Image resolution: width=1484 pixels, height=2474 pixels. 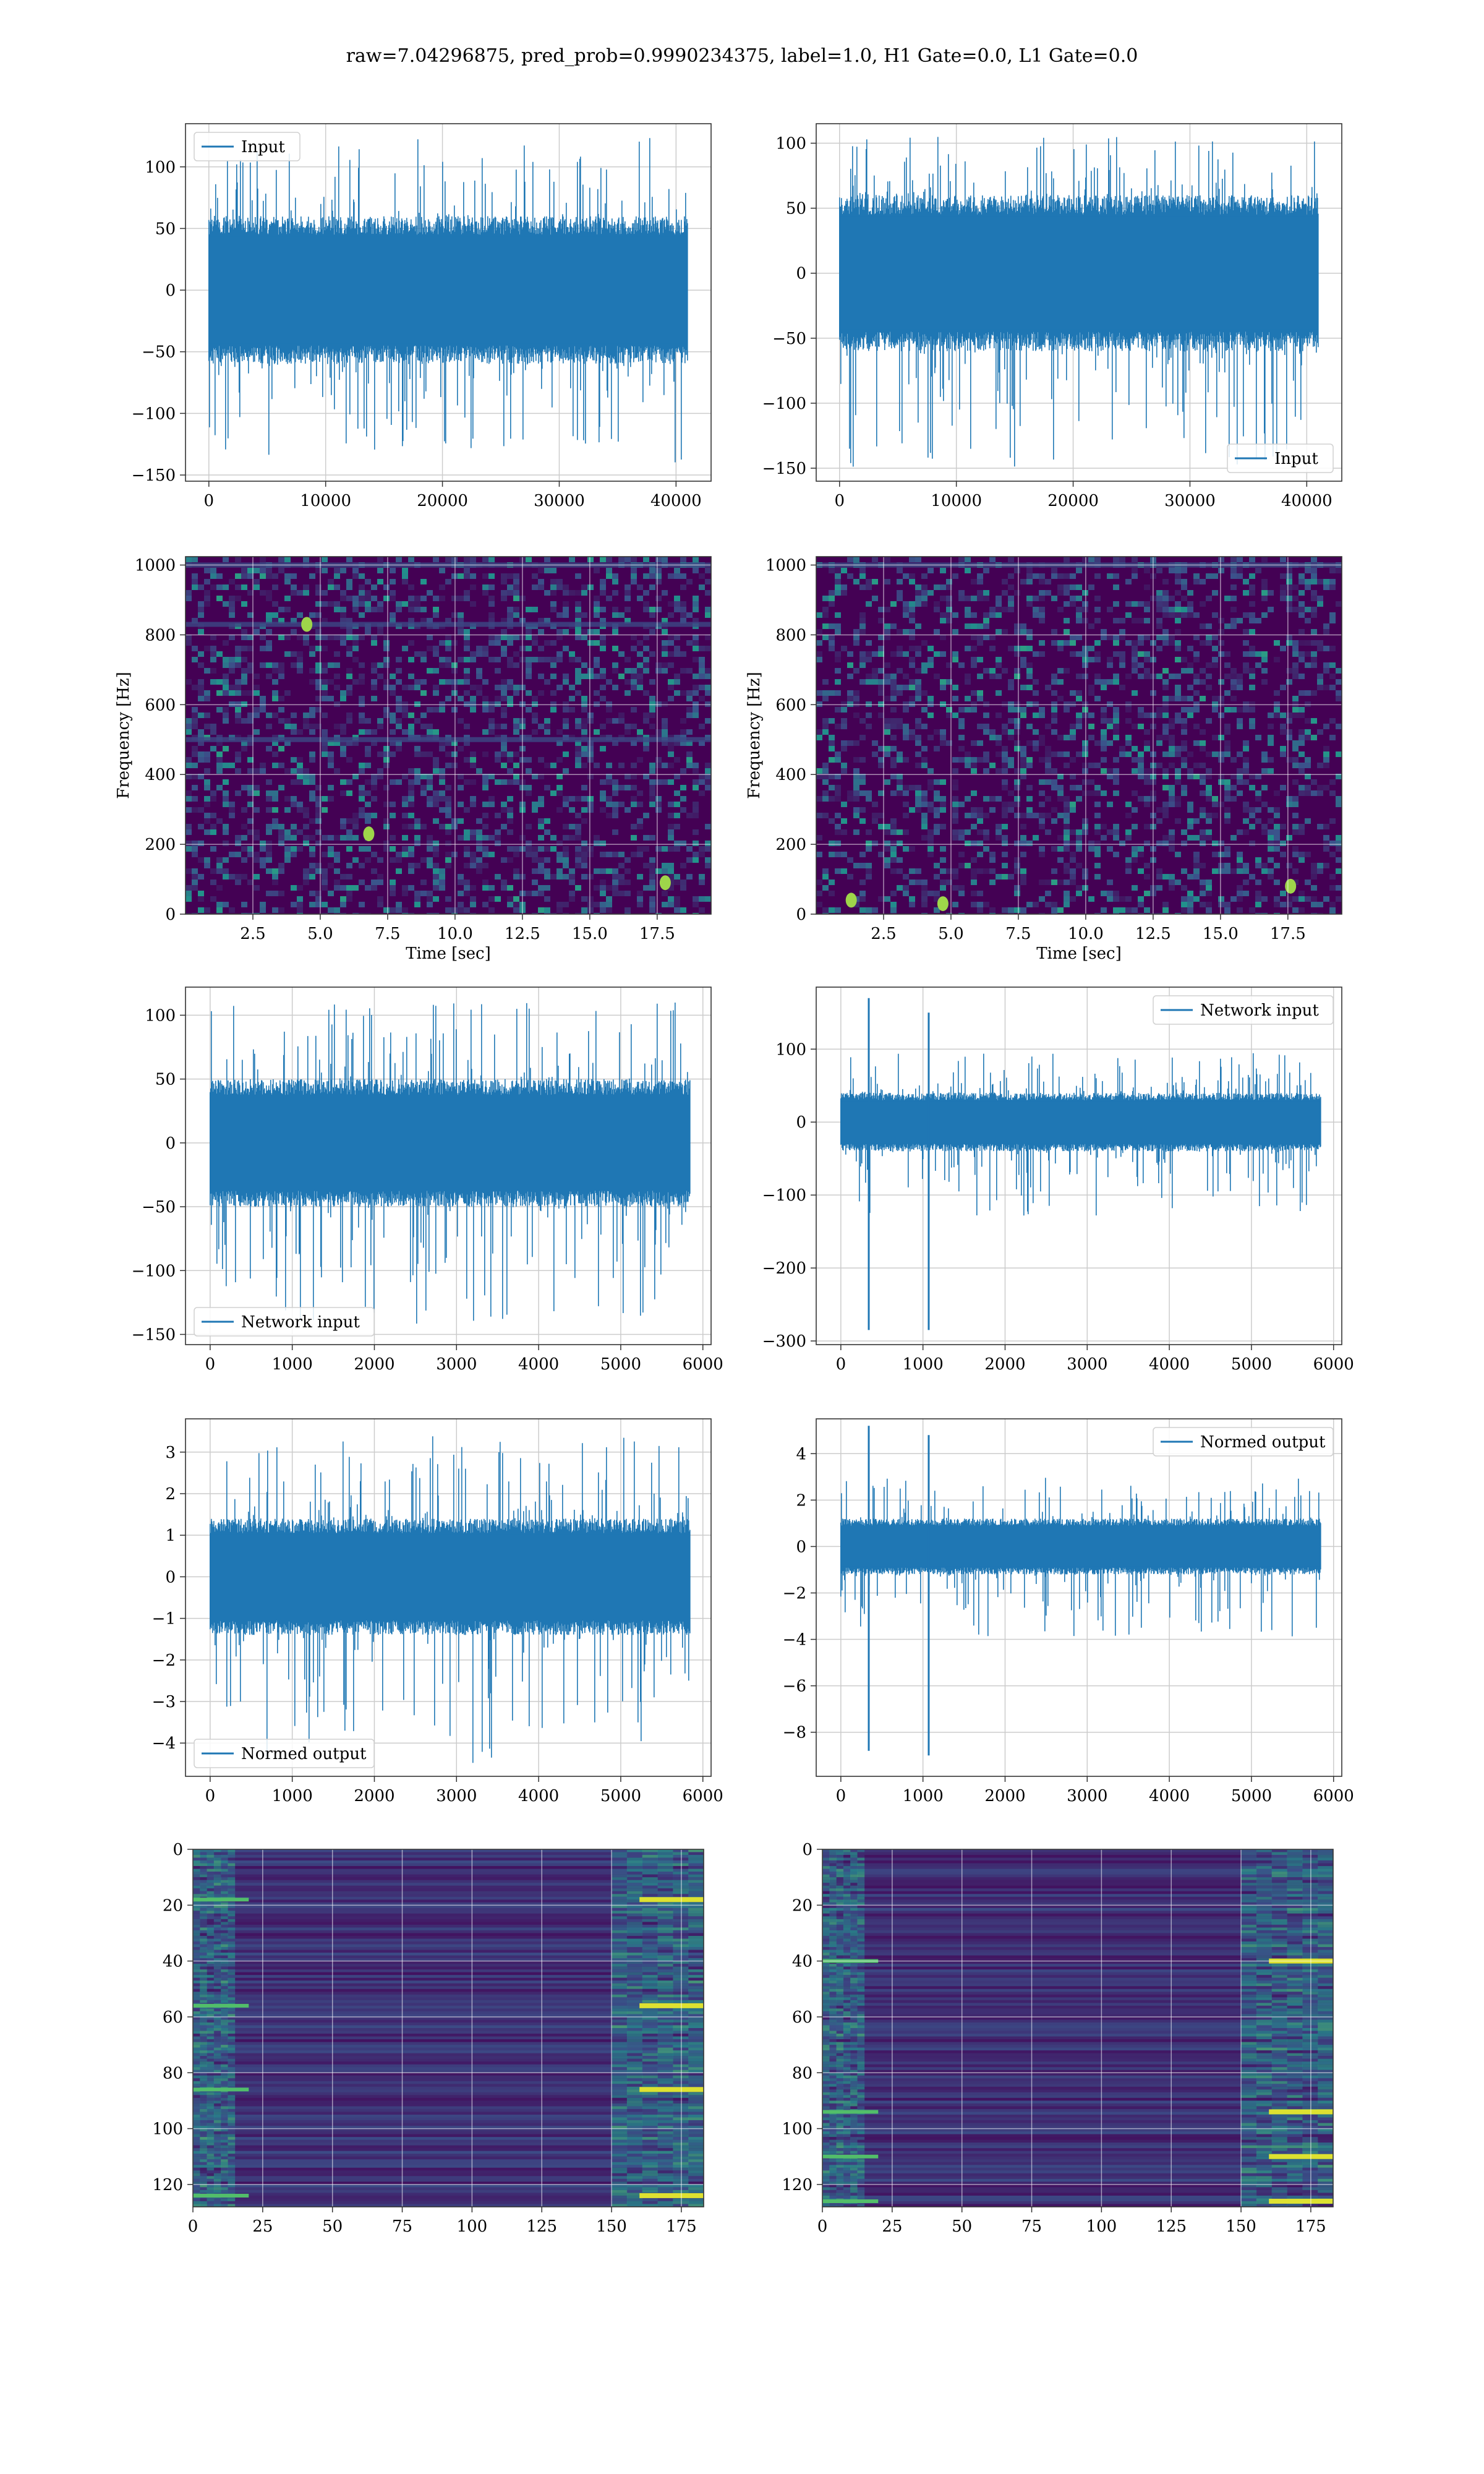 What do you see at coordinates (1073, 501) in the screenshot?
I see `x-tick-label: 20000` at bounding box center [1073, 501].